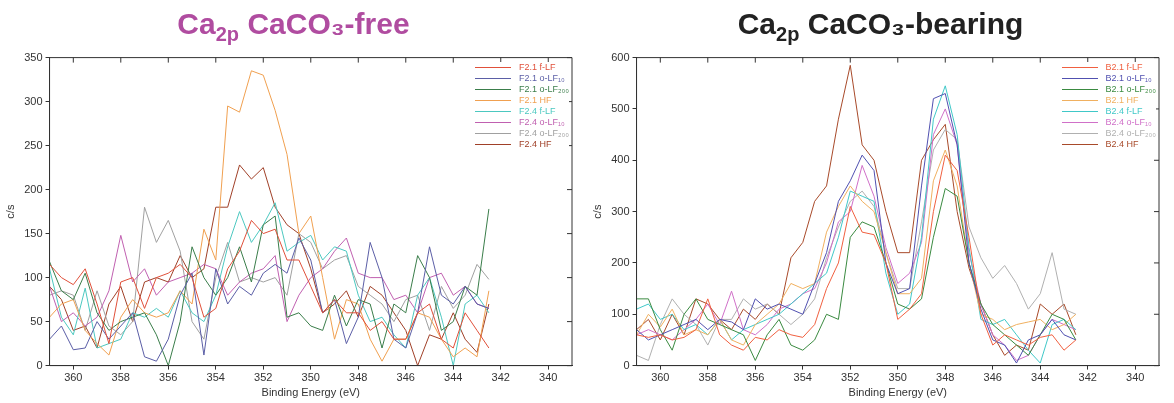 This screenshot has width=1174, height=403. What do you see at coordinates (1128, 78) in the screenshot?
I see `legend-label: B2.1 o-LF₁₀` at bounding box center [1128, 78].